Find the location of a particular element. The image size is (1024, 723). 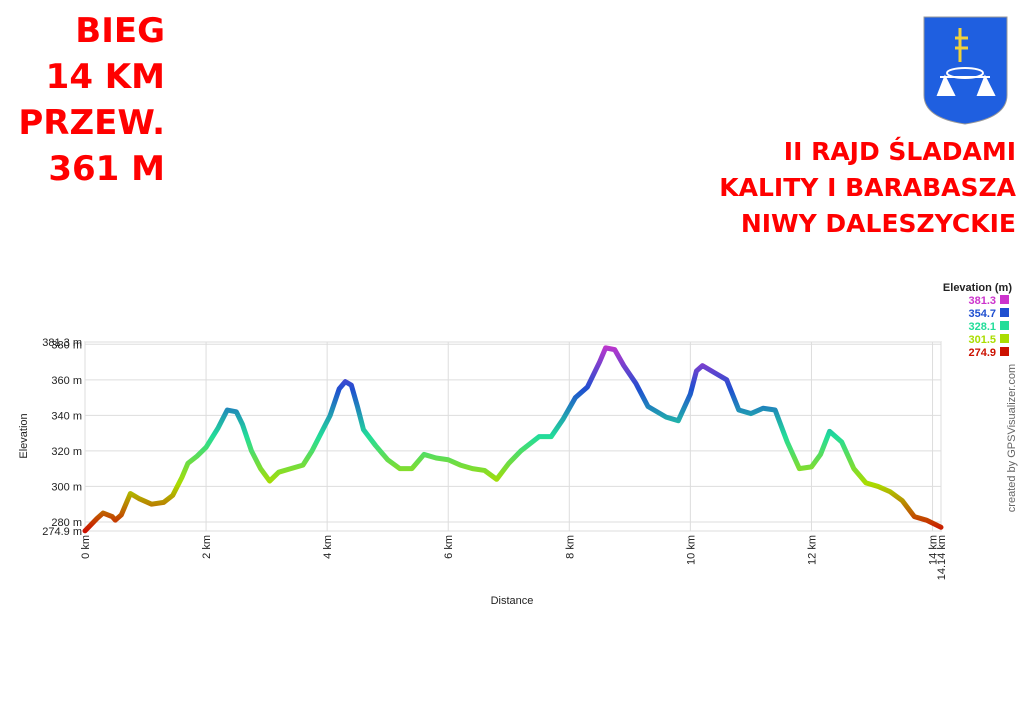

title-line: II RAJD ŚLADAMI is located at coordinates (900, 151).